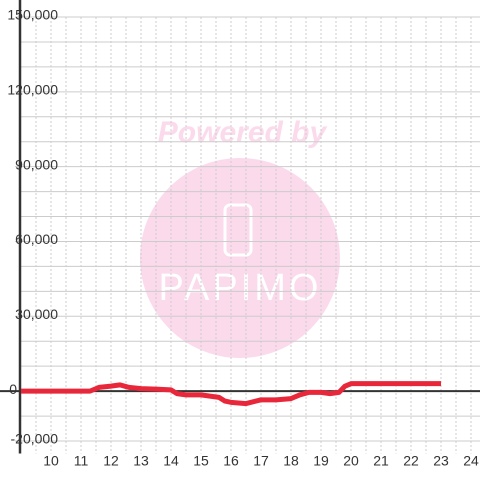  Describe the element at coordinates (36, 164) in the screenshot. I see `y-tick-label: 90,000` at that location.